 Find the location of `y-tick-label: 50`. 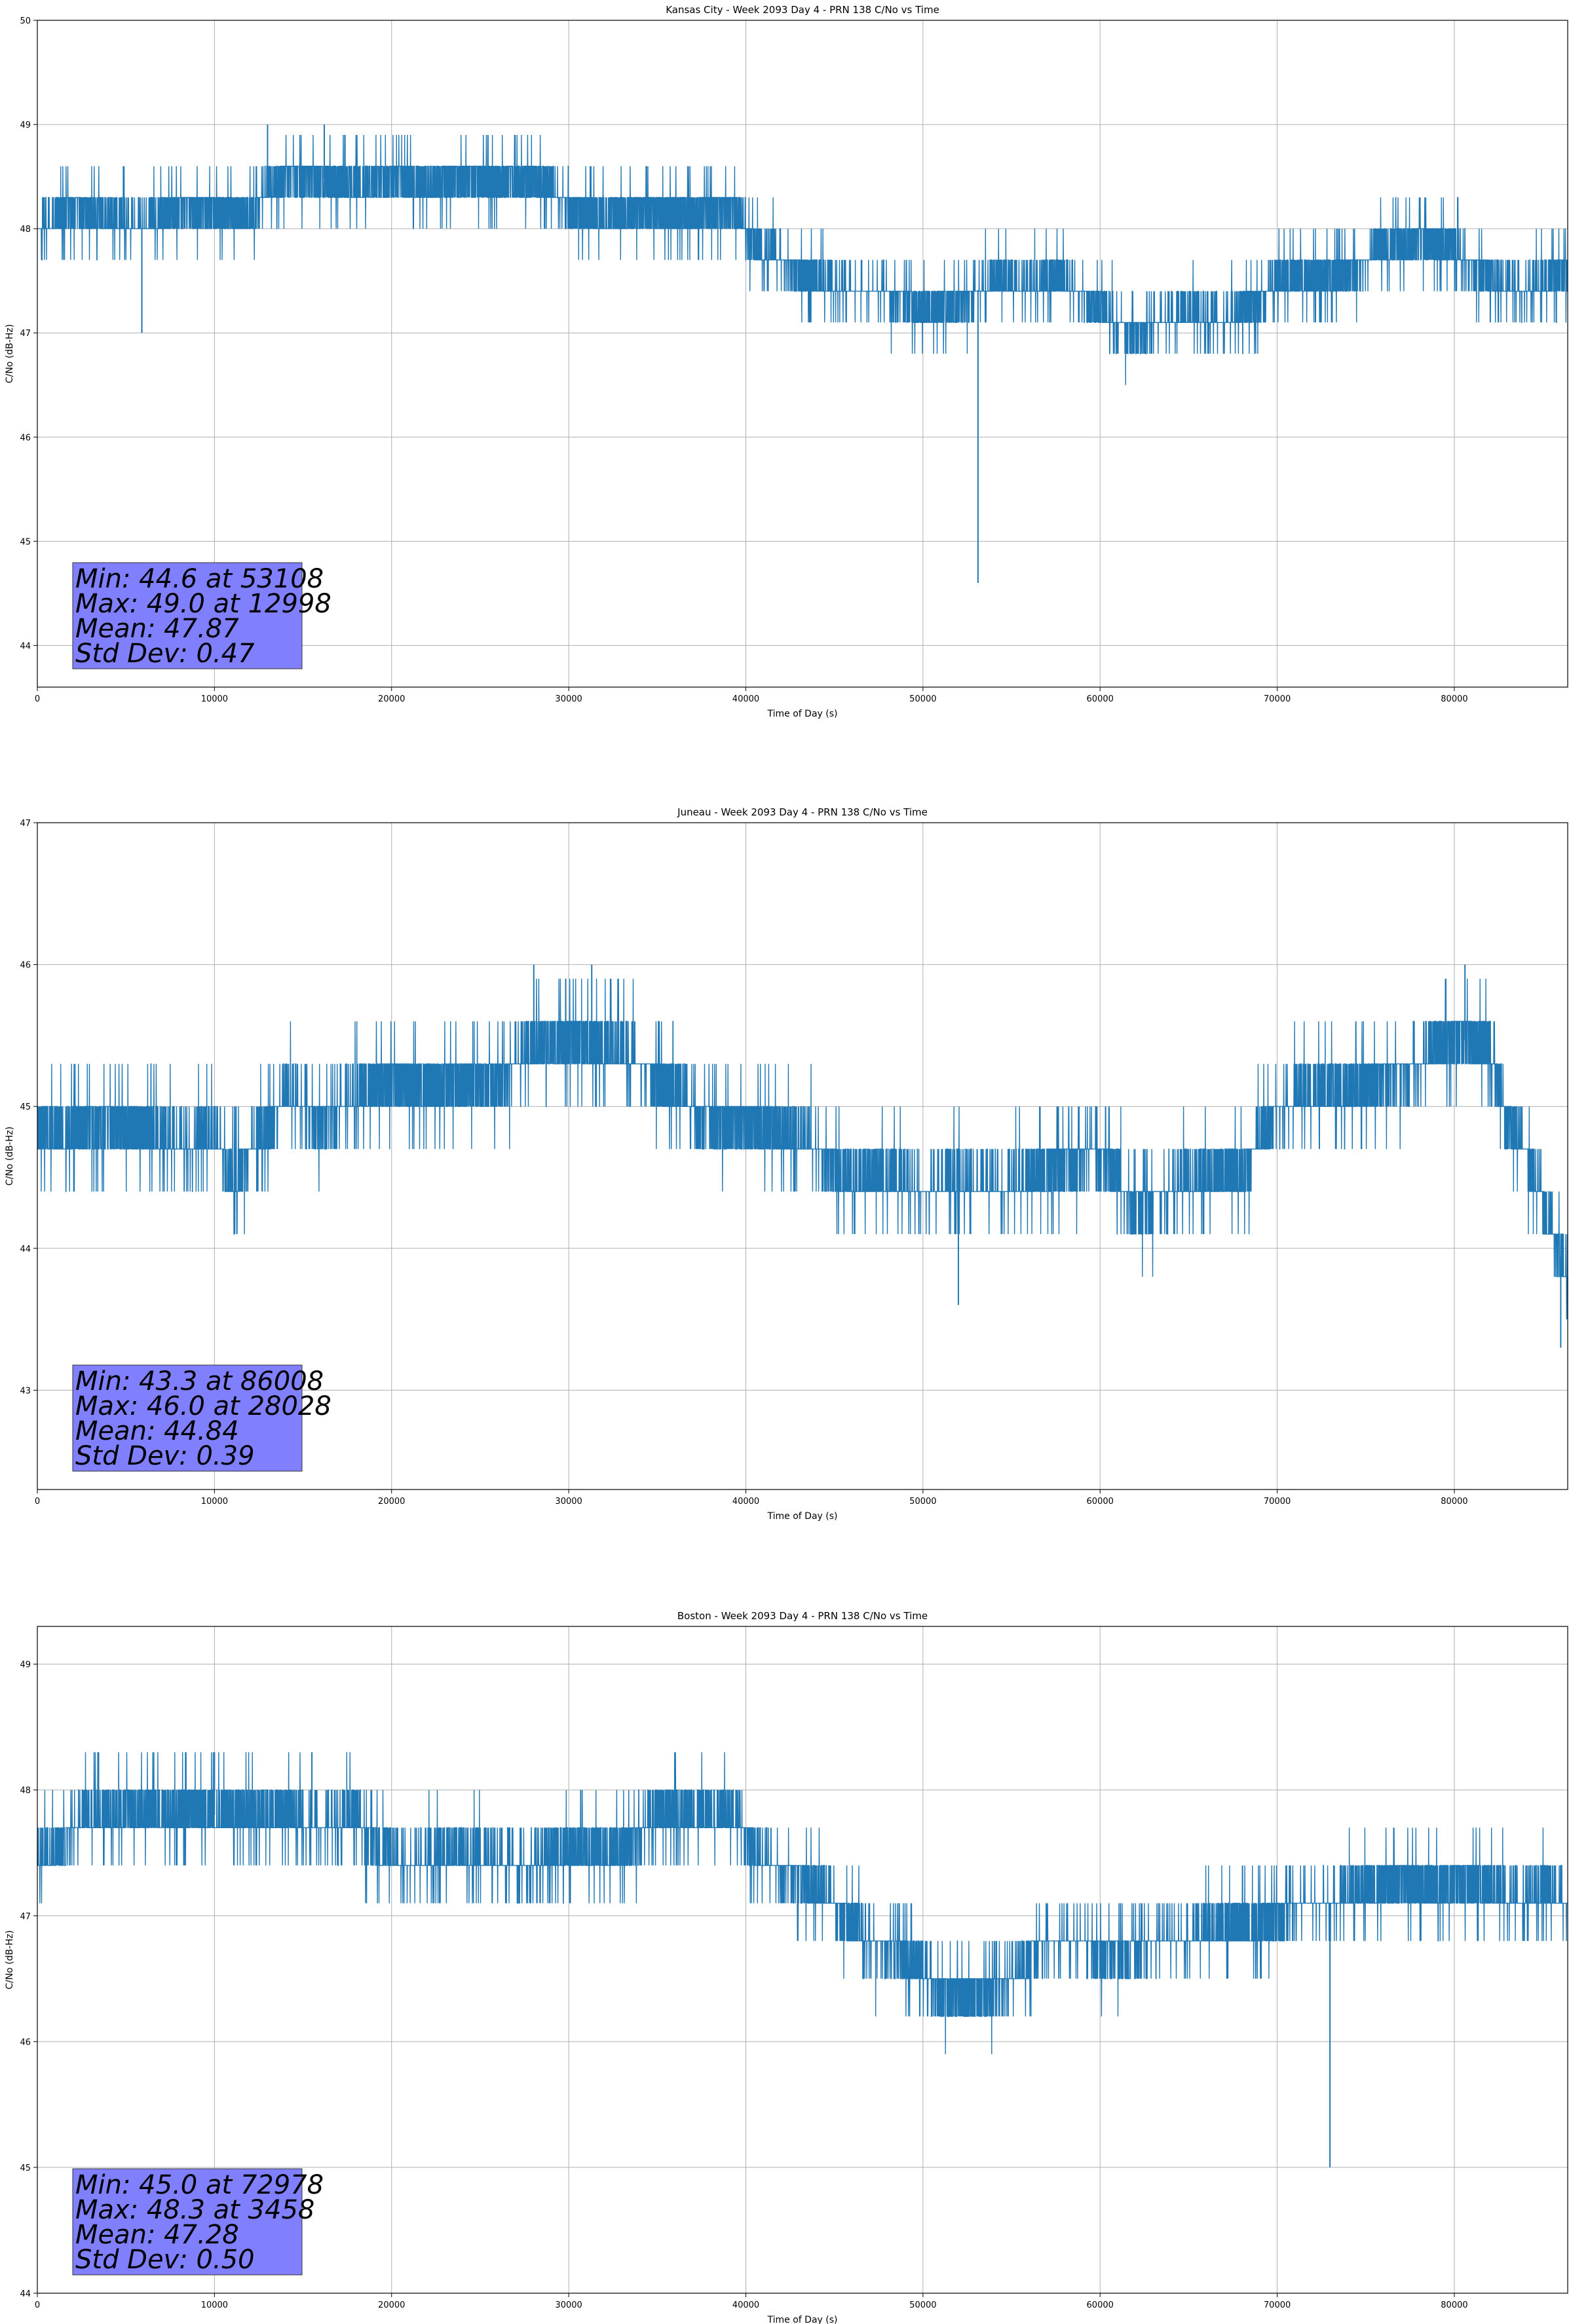

y-tick-label: 50 is located at coordinates (25, 21).